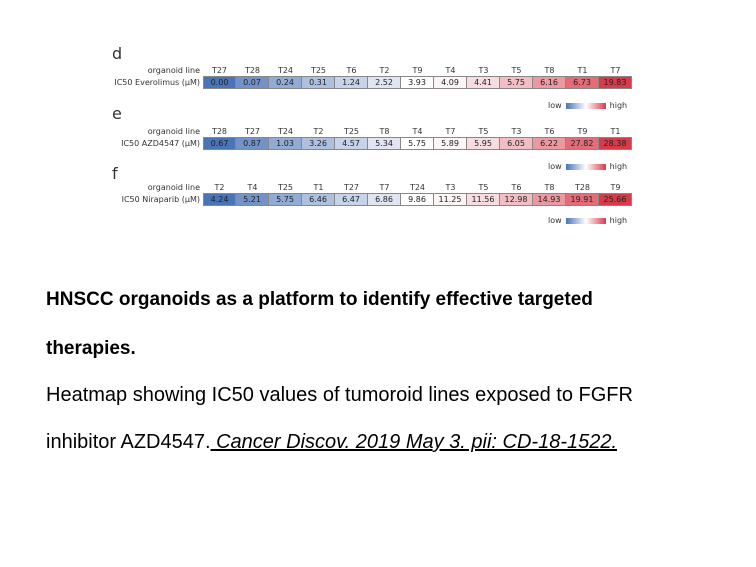  What do you see at coordinates (160, 143) in the screenshot?
I see `row-label-e: IC50 AZD4547 (µM)` at bounding box center [160, 143].